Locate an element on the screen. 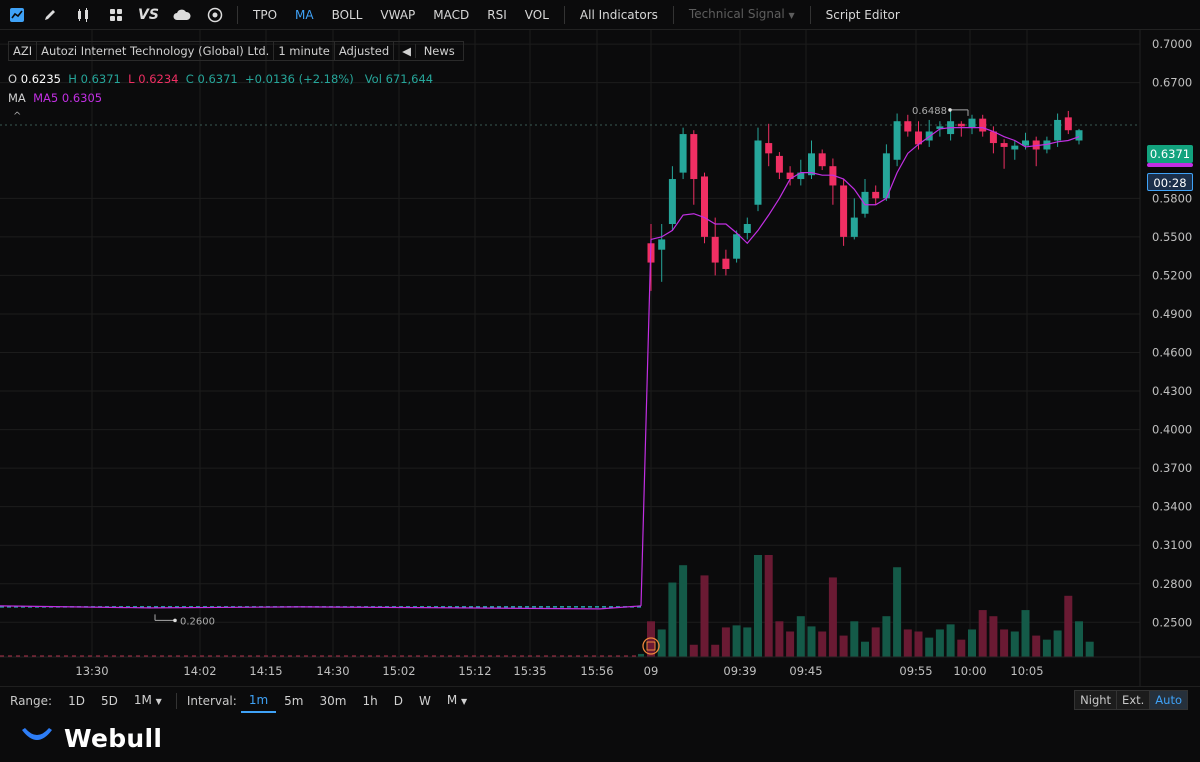  cloud-icon is located at coordinates (181, 15).